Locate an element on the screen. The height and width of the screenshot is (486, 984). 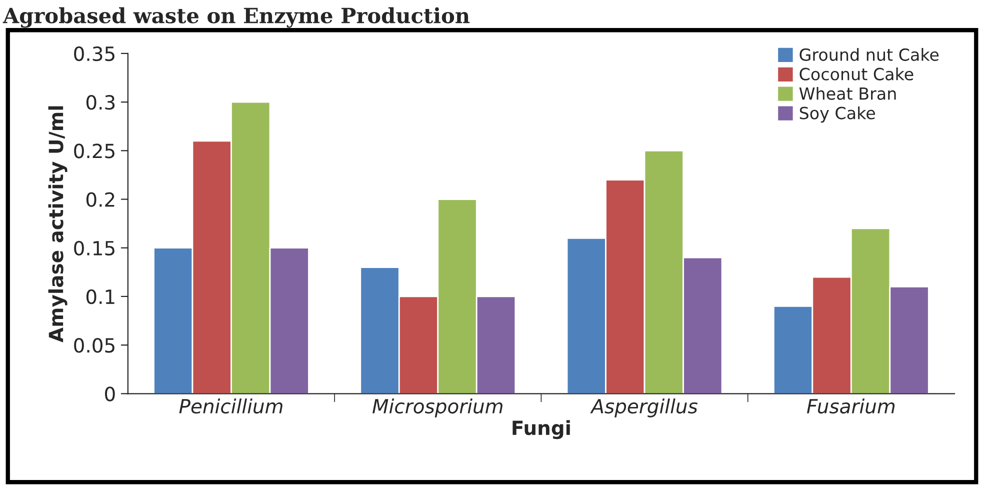
y-tick-label: 0.1 is located at coordinates (100, 296).